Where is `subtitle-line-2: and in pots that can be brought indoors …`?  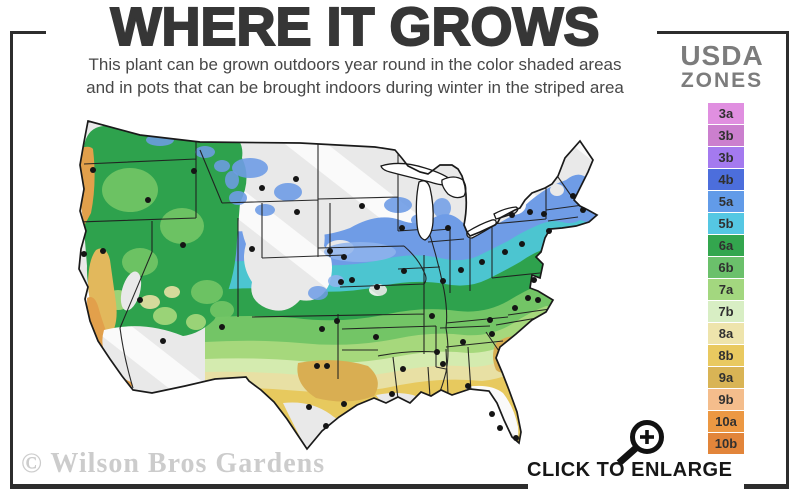
subtitle-line-2: and in pots that can be brought indoors … is located at coordinates (355, 87).